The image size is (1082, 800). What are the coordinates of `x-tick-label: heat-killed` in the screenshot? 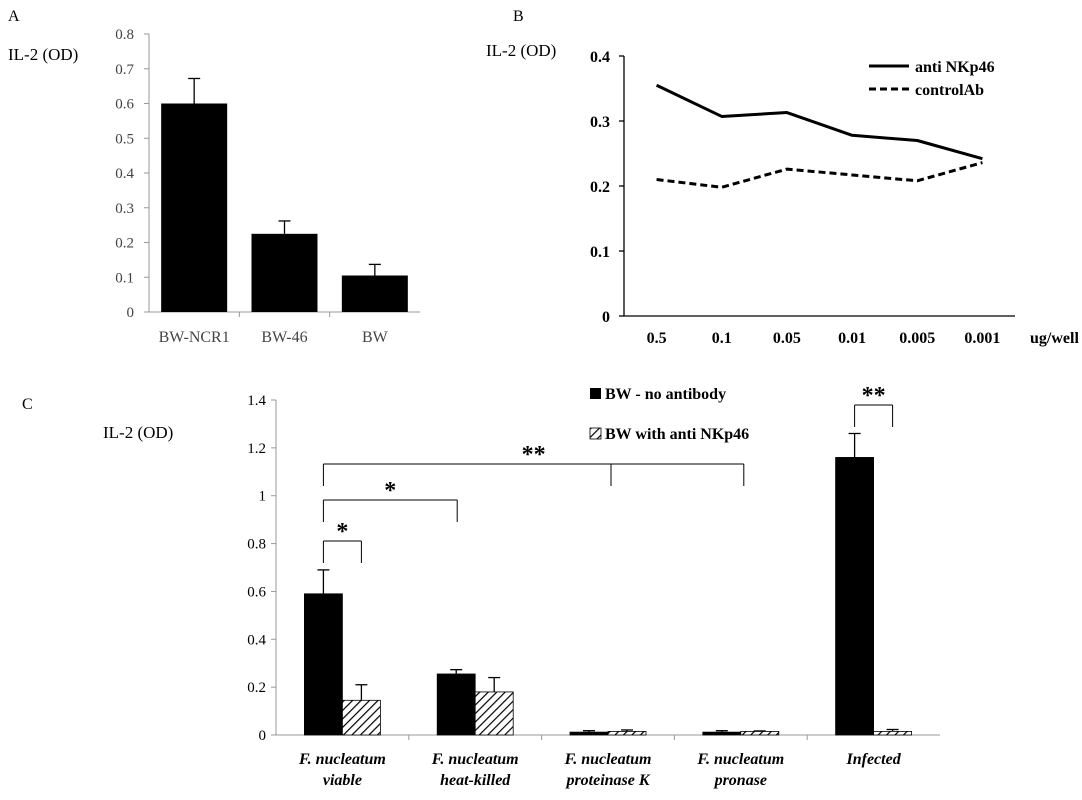 It's located at (475, 780).